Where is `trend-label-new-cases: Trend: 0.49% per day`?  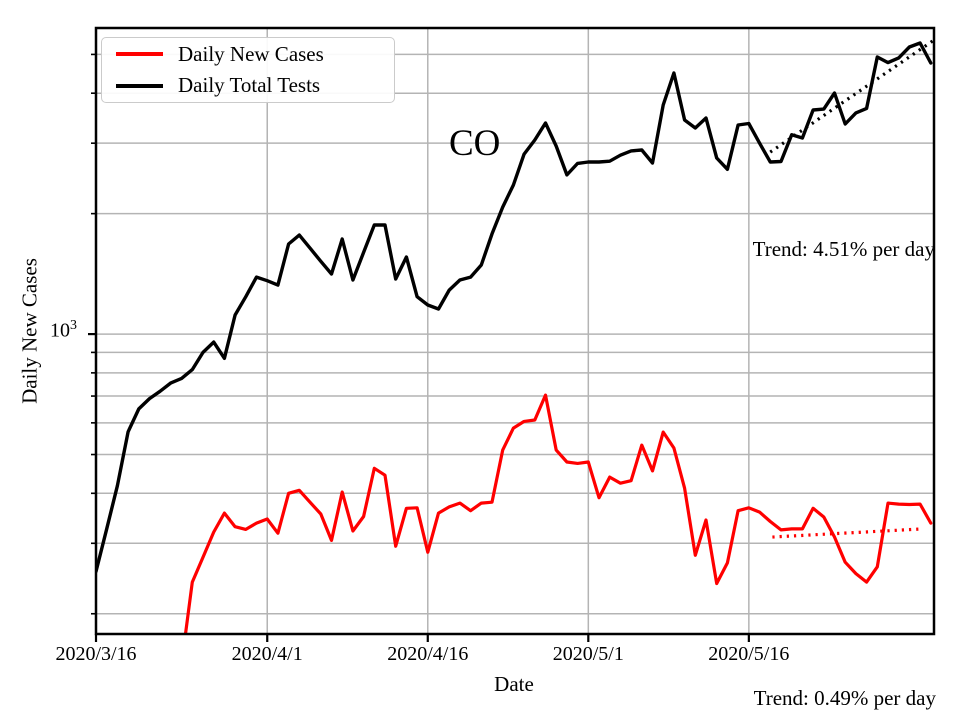
trend-label-new-cases: Trend: 0.49% per day is located at coordinates (844, 698).